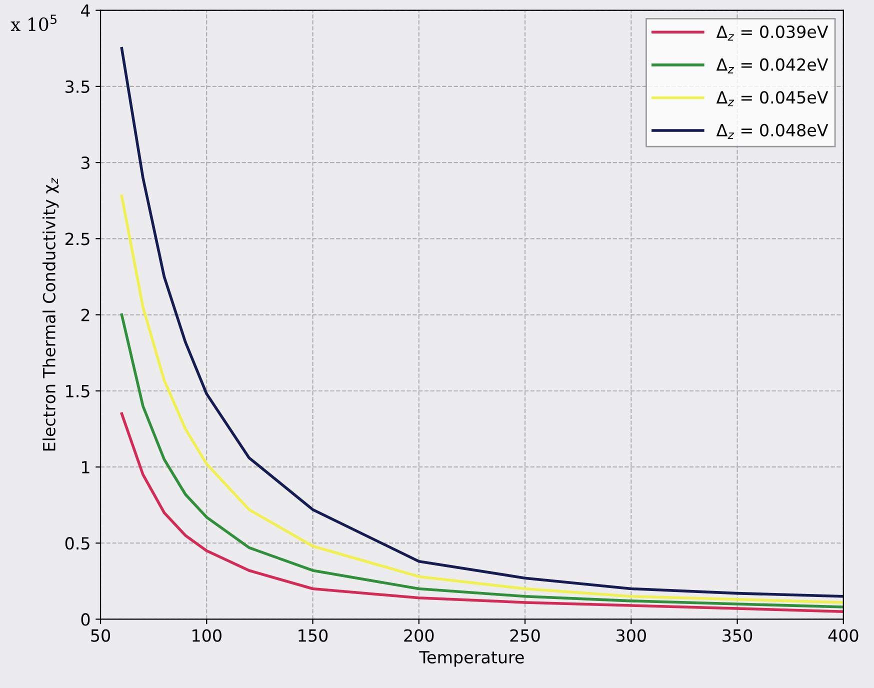 The width and height of the screenshot is (874, 688). What do you see at coordinates (85, 10) in the screenshot?
I see `y-tick-label: 4` at bounding box center [85, 10].